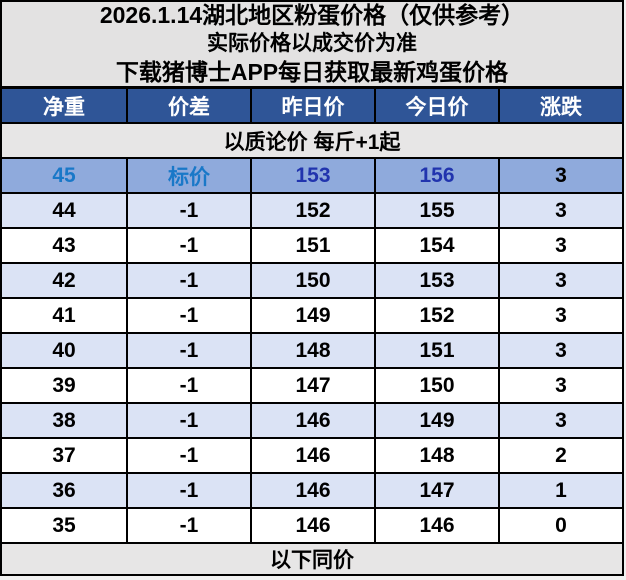 The width and height of the screenshot is (626, 580). I want to click on table-row: 40 -1 148 151 3, so click(312, 351).